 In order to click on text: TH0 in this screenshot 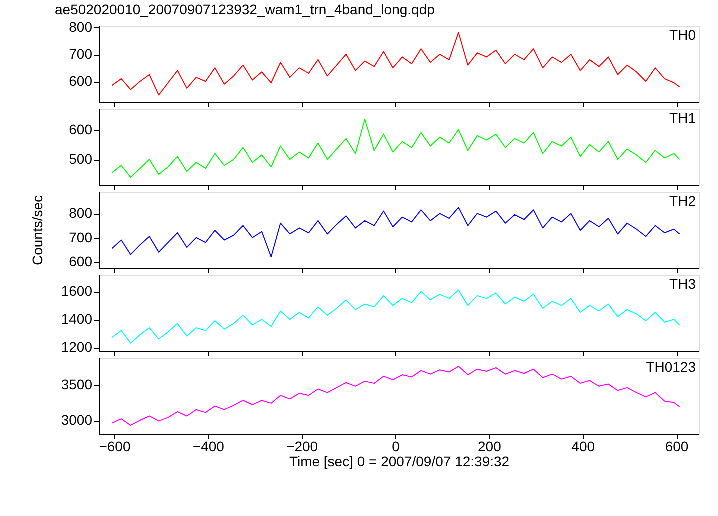, I will do `click(683, 35)`.